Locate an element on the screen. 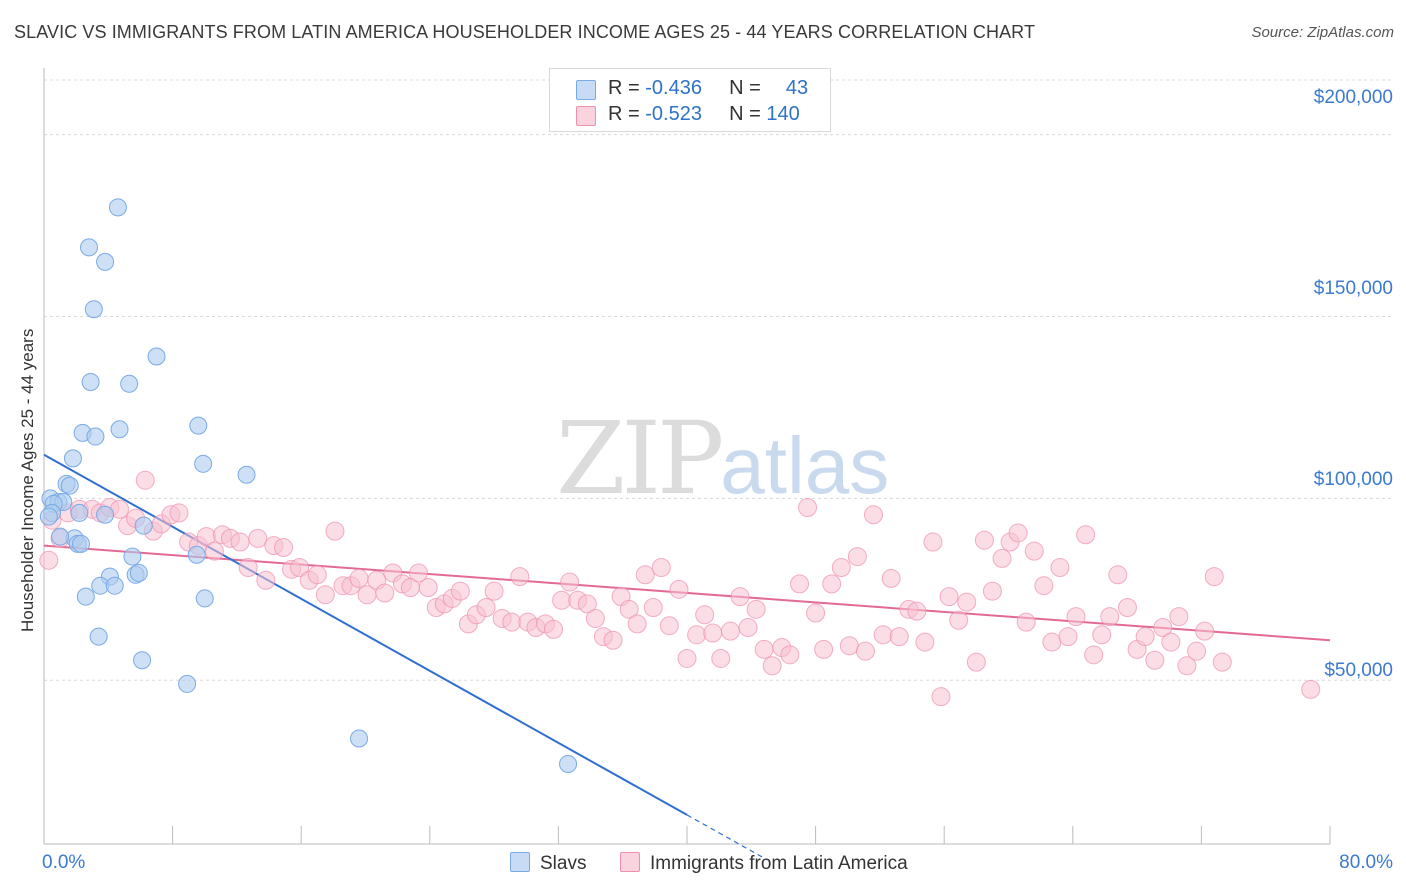 The image size is (1406, 892). n-value: 140 is located at coordinates (783, 114).